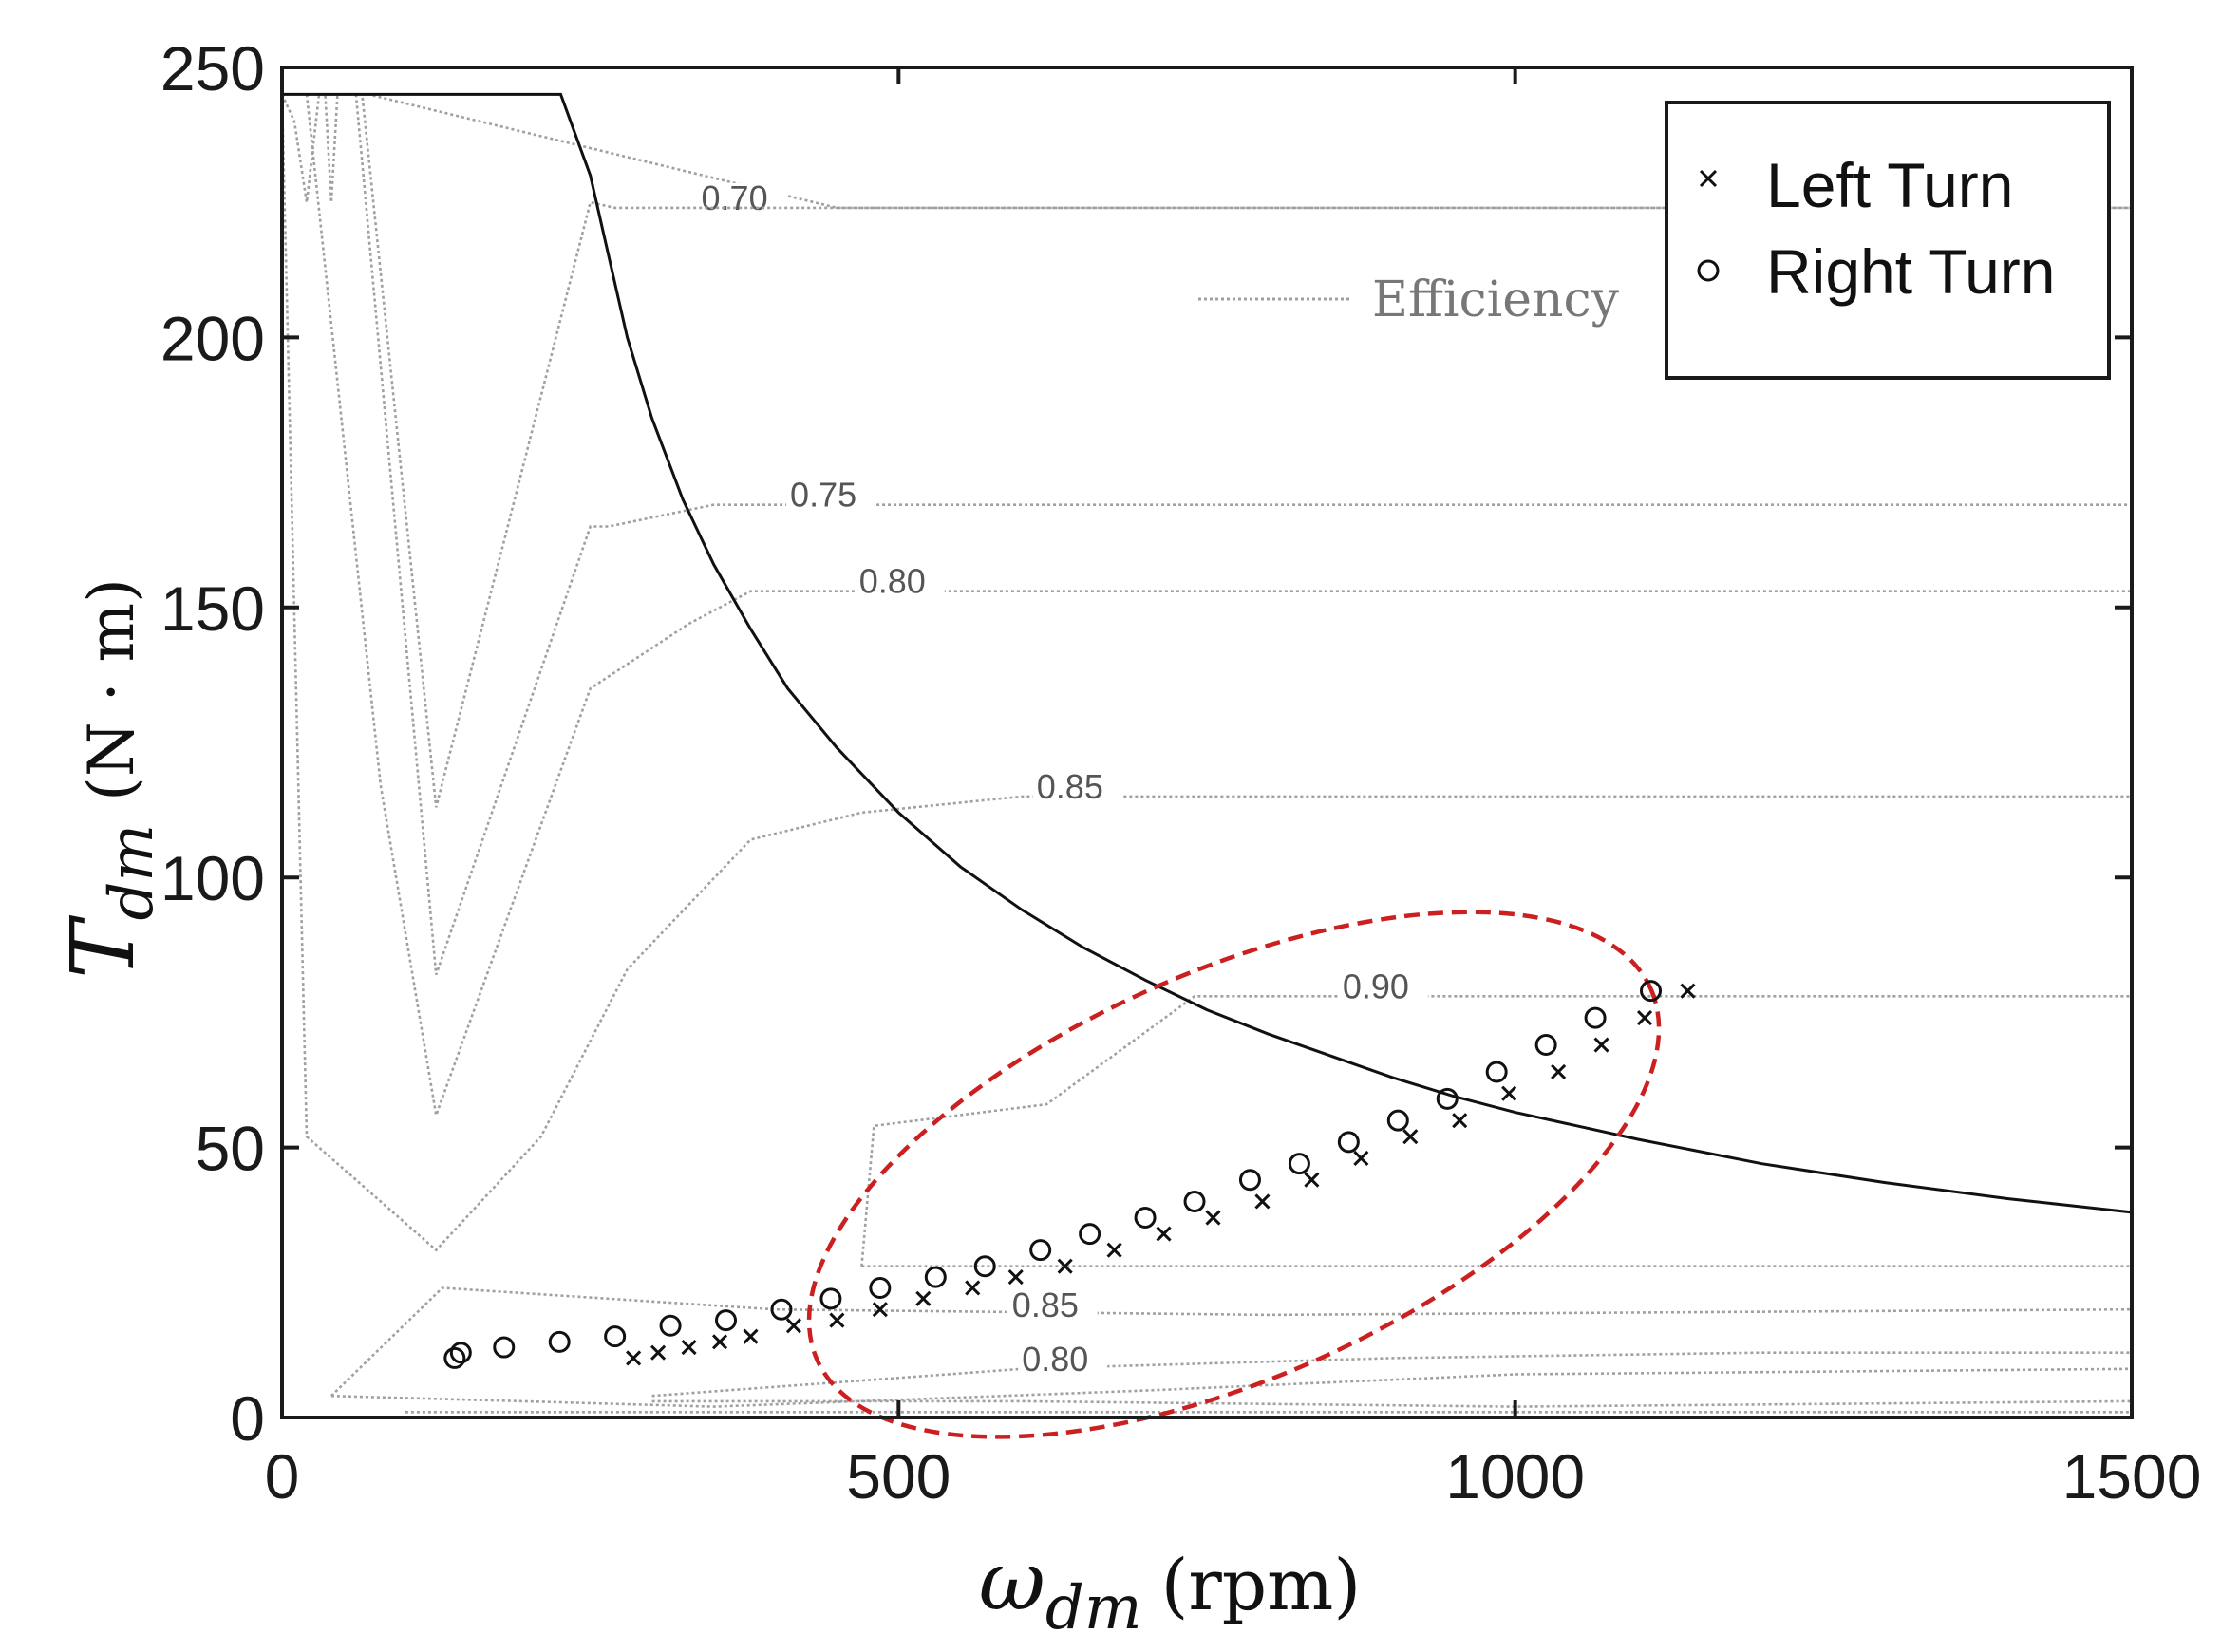 The height and width of the screenshot is (1652, 2240). What do you see at coordinates (132, 872) in the screenshot?
I see `y-axis-subscript: dm` at bounding box center [132, 872].